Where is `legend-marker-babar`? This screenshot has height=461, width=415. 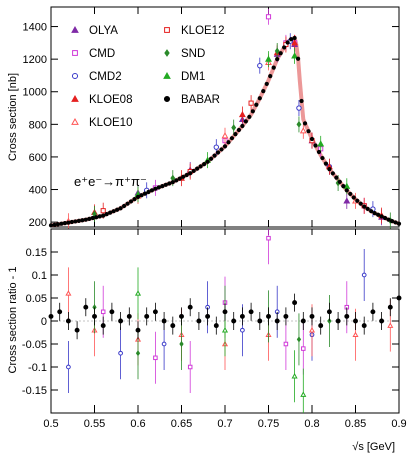
legend-marker-babar is located at coordinates (167, 99).